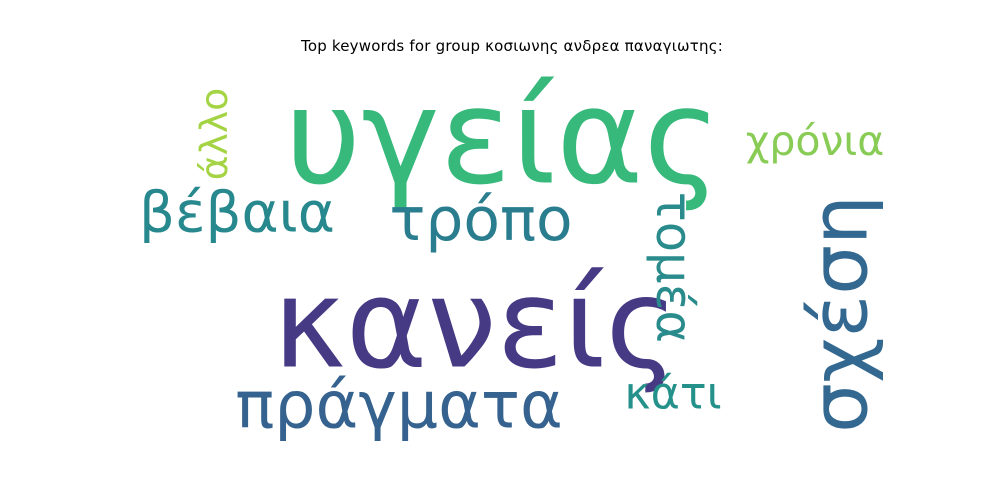 The image size is (1000, 500). I want to click on word-9: χρόνια, so click(815, 141).